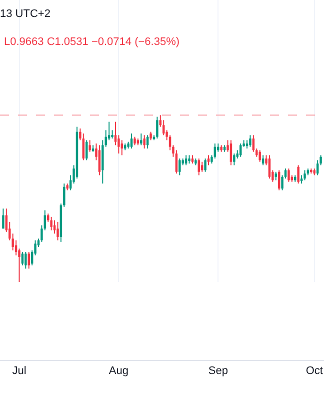 This screenshot has width=324, height=400. I want to click on x-tick-label: Aug, so click(118, 371).